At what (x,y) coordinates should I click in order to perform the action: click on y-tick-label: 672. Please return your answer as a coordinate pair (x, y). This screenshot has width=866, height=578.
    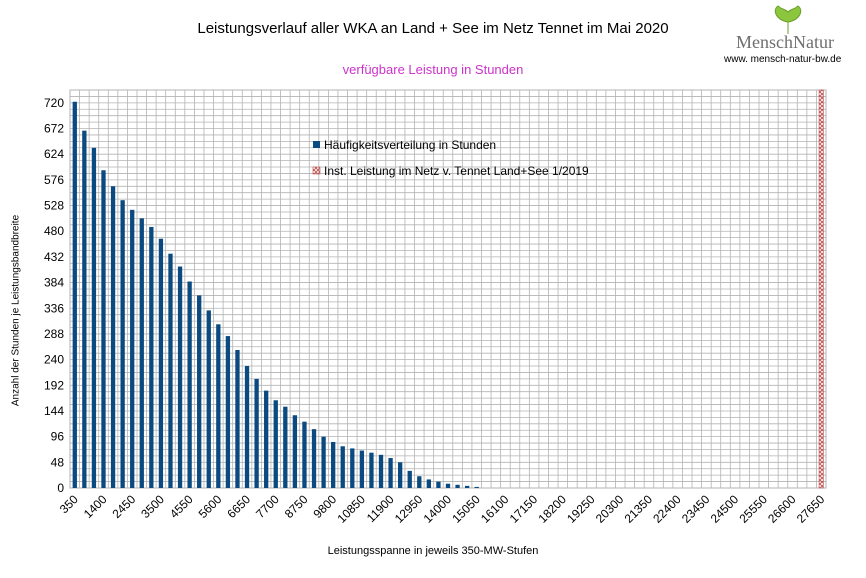
    Looking at the image, I should click on (54, 129).